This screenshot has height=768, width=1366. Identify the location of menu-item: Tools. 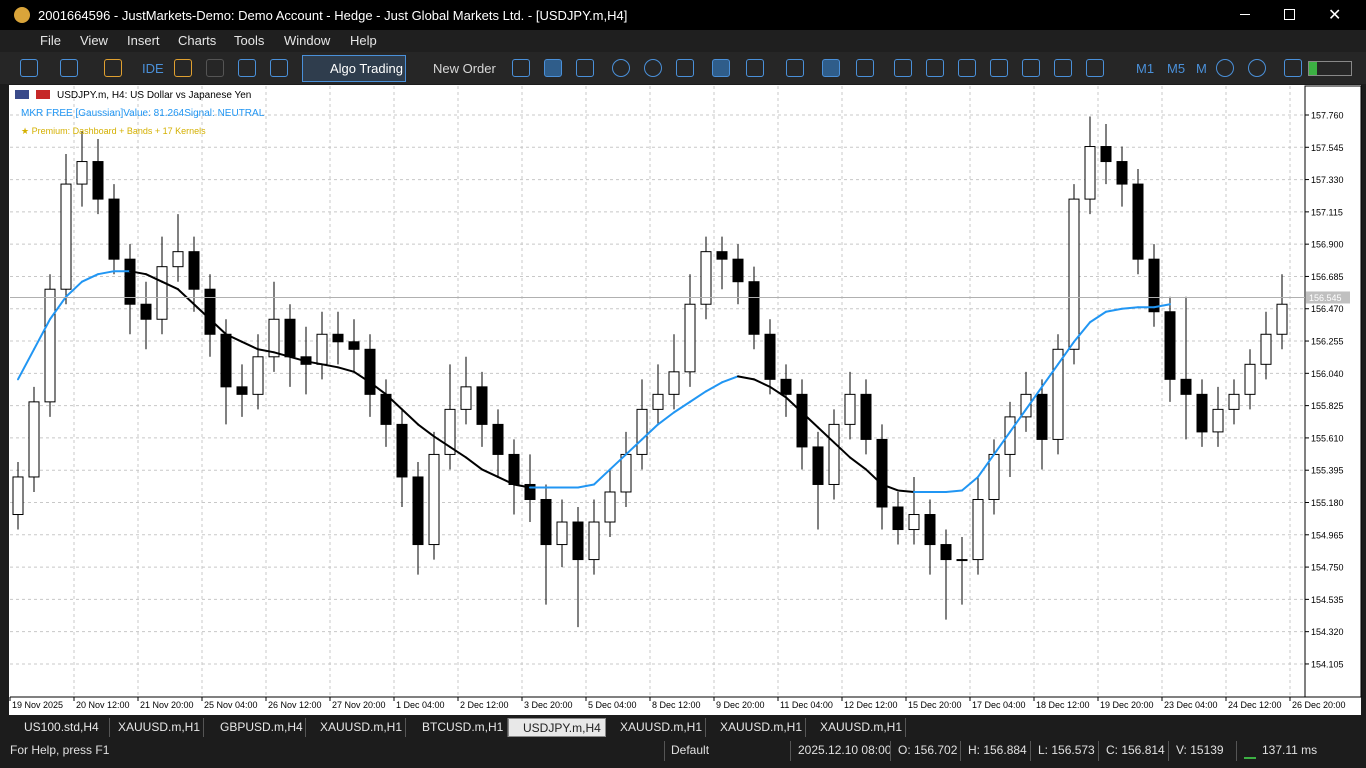
(249, 40).